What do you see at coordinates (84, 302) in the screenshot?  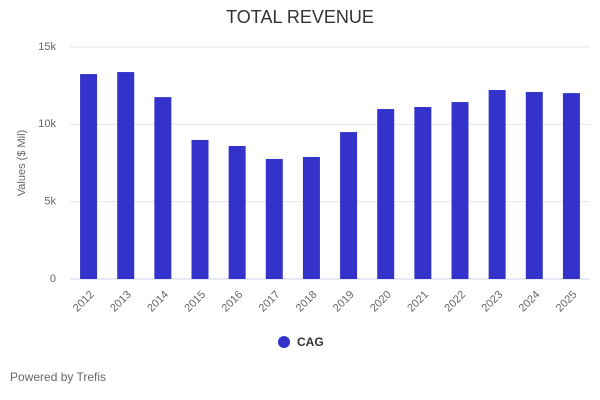 I see `x-tick-label: 2012` at bounding box center [84, 302].